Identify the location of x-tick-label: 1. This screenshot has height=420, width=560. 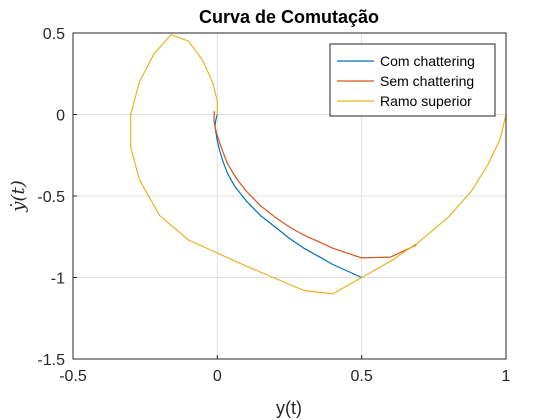
(506, 376).